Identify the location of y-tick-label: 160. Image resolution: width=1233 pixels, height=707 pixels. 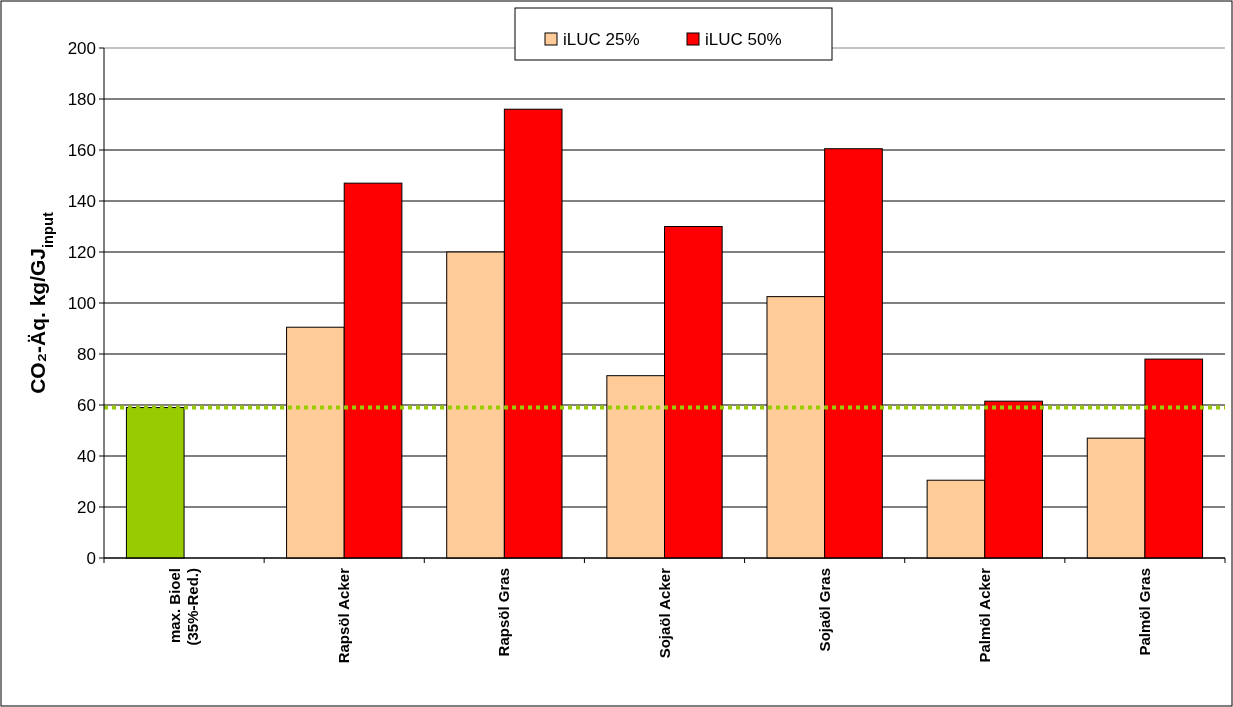
(81, 150).